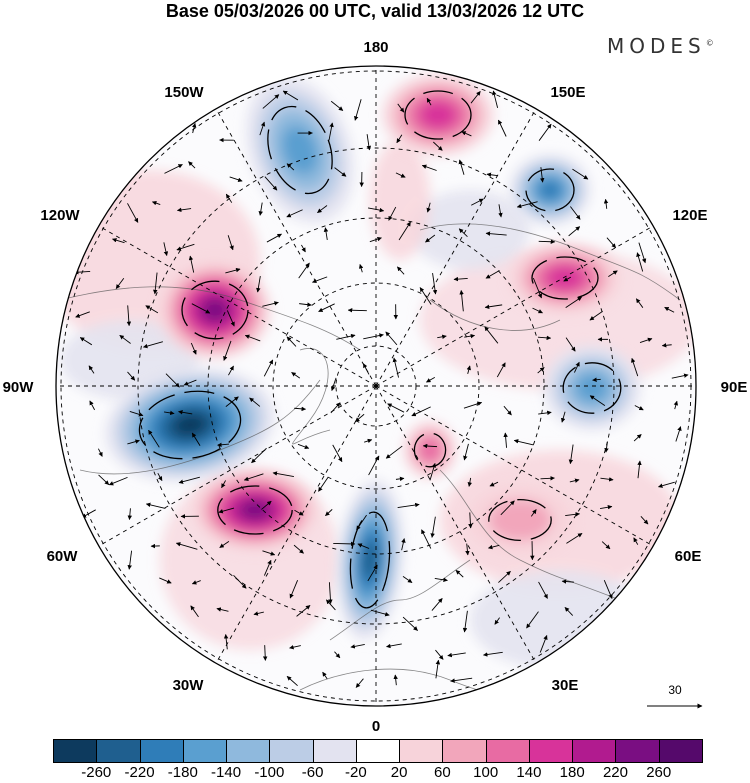  What do you see at coordinates (659, 772) in the screenshot?
I see `colorbar-label: 260` at bounding box center [659, 772].